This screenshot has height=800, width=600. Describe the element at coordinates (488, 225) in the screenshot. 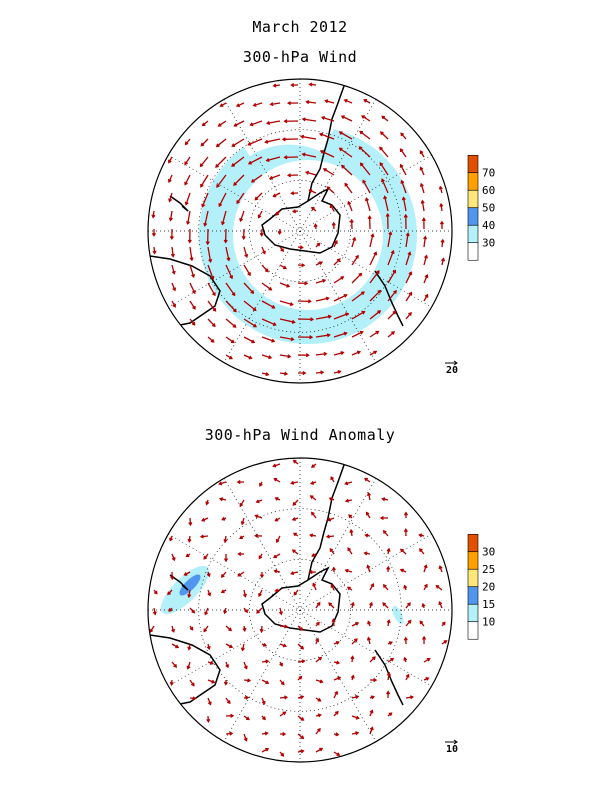

I see `colorbar-level-label: 40` at that location.